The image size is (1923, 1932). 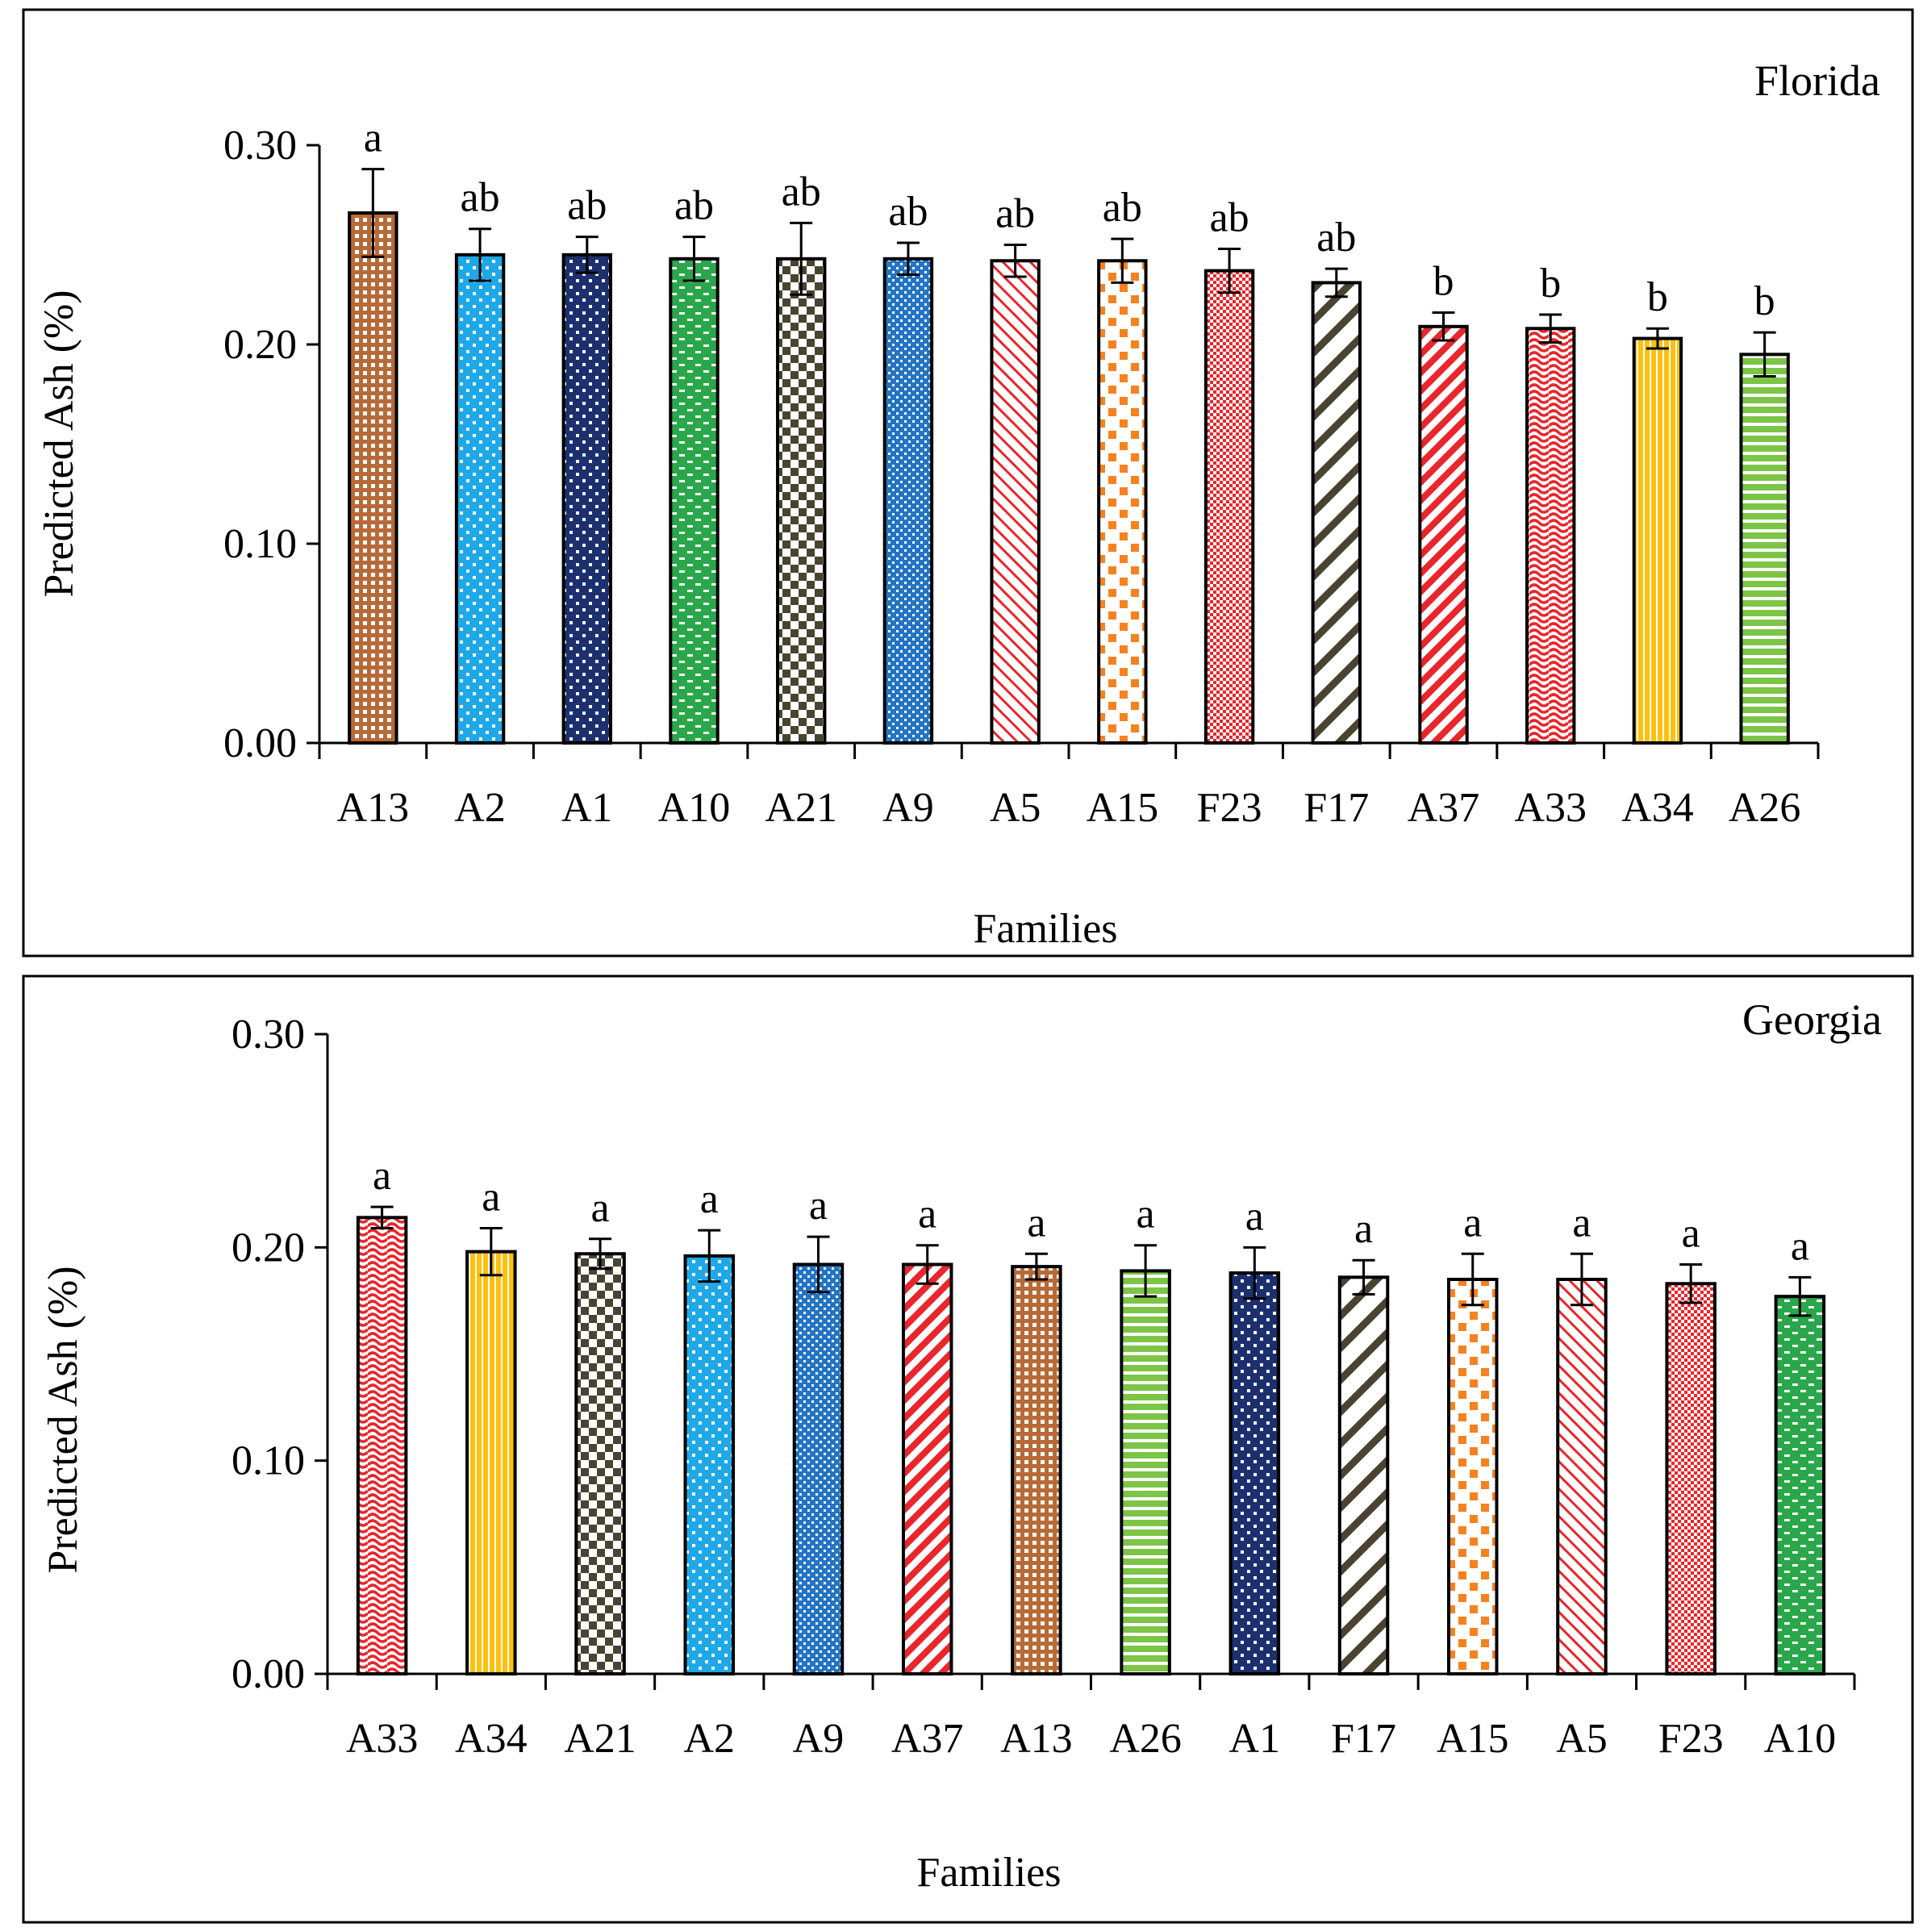 What do you see at coordinates (1473, 1739) in the screenshot?
I see `x-tick-label: A15` at bounding box center [1473, 1739].